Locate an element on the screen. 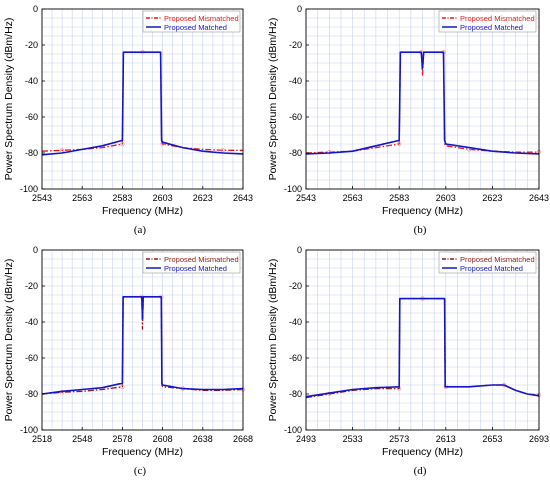  x-tick-label: 2493 is located at coordinates (306, 439).